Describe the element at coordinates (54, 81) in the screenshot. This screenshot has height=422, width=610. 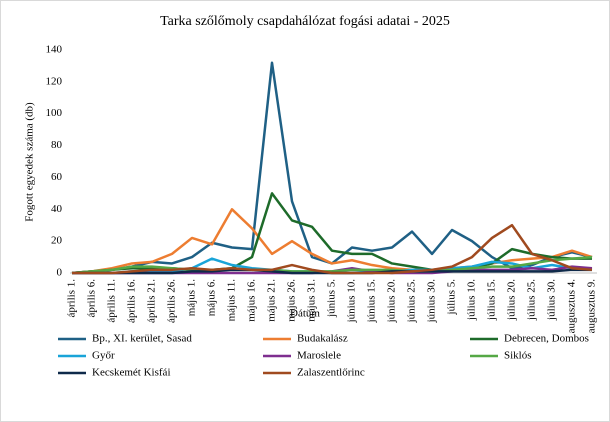
I see `y-tick-label: 120` at that location.